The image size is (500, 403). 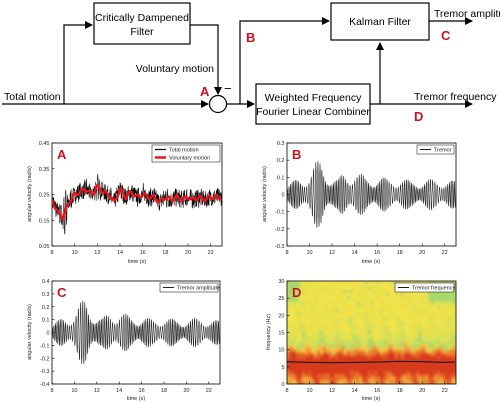 I want to click on y-tick-label: 0.1, so click(x=281, y=178).